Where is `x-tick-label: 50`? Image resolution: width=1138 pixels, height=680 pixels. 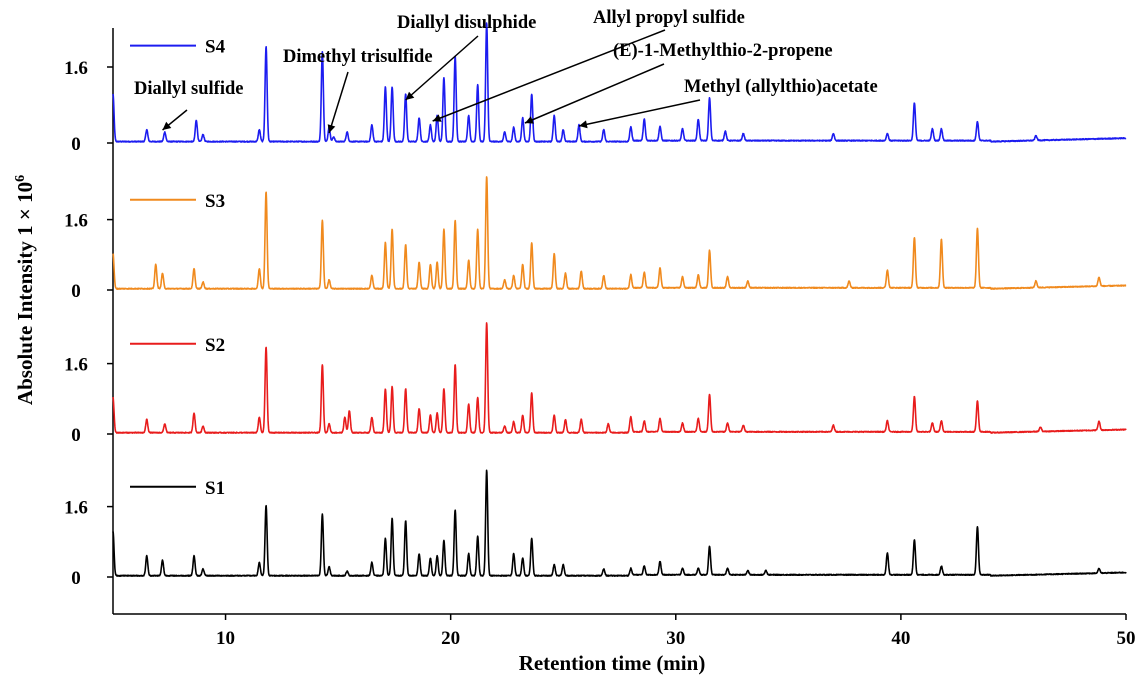 x-tick-label: 50 is located at coordinates (1126, 638).